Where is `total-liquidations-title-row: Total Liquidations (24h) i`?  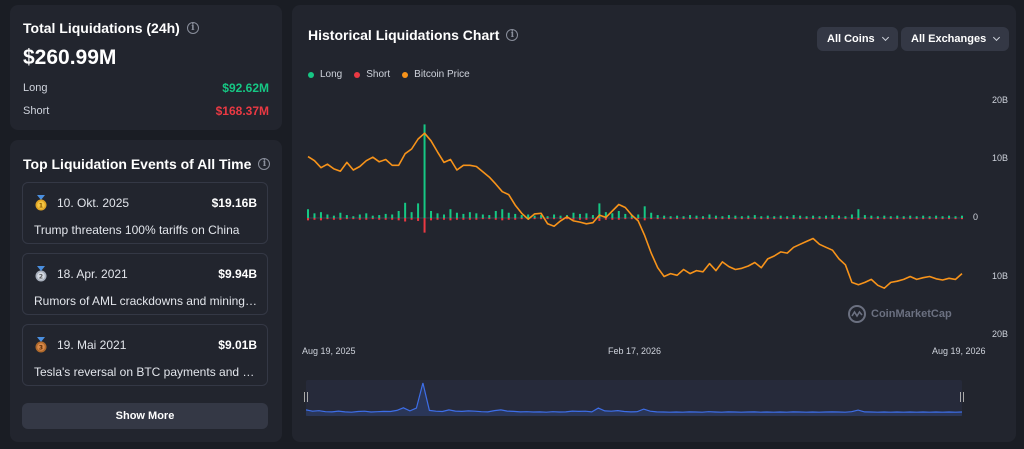
total-liquidations-title-row: Total Liquidations (24h) i is located at coordinates (111, 28).